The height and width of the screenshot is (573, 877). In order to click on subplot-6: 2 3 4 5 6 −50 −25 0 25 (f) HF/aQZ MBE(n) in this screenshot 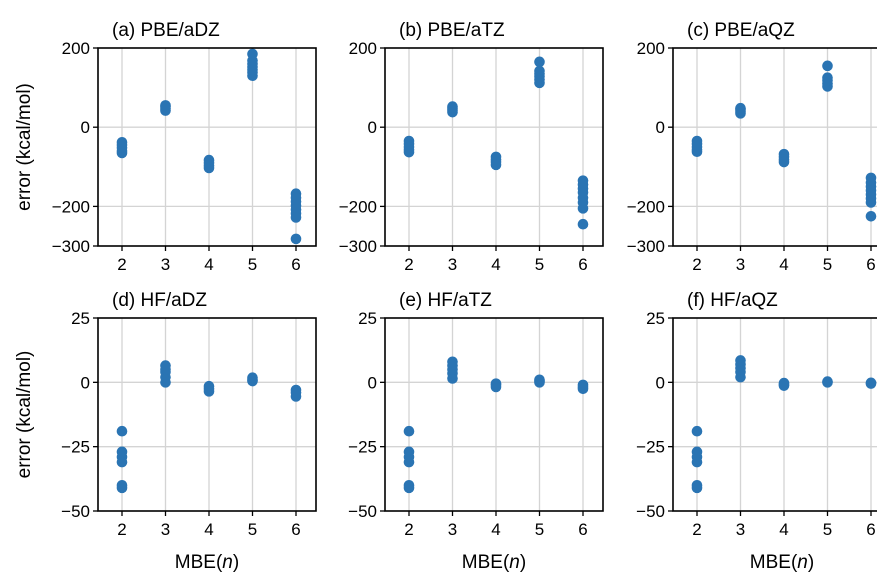, I will do `click(756, 431)`.